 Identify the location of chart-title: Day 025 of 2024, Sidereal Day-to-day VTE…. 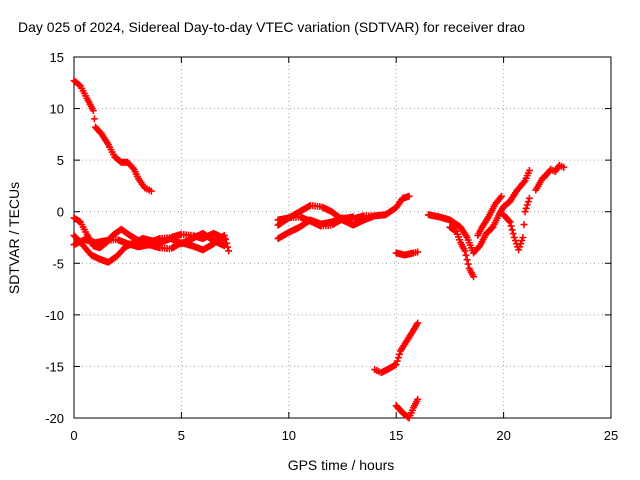
(271, 27).